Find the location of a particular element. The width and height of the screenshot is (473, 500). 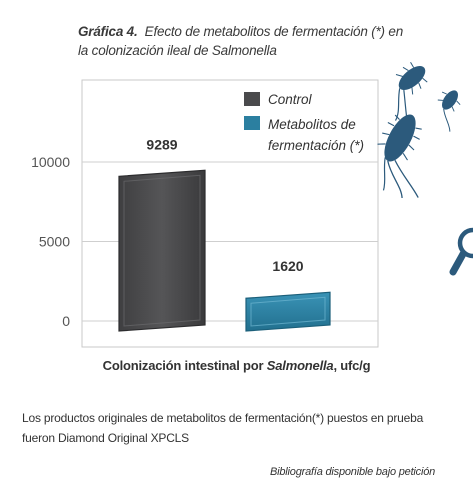

figure-label: Gráfica 4. is located at coordinates (108, 31).